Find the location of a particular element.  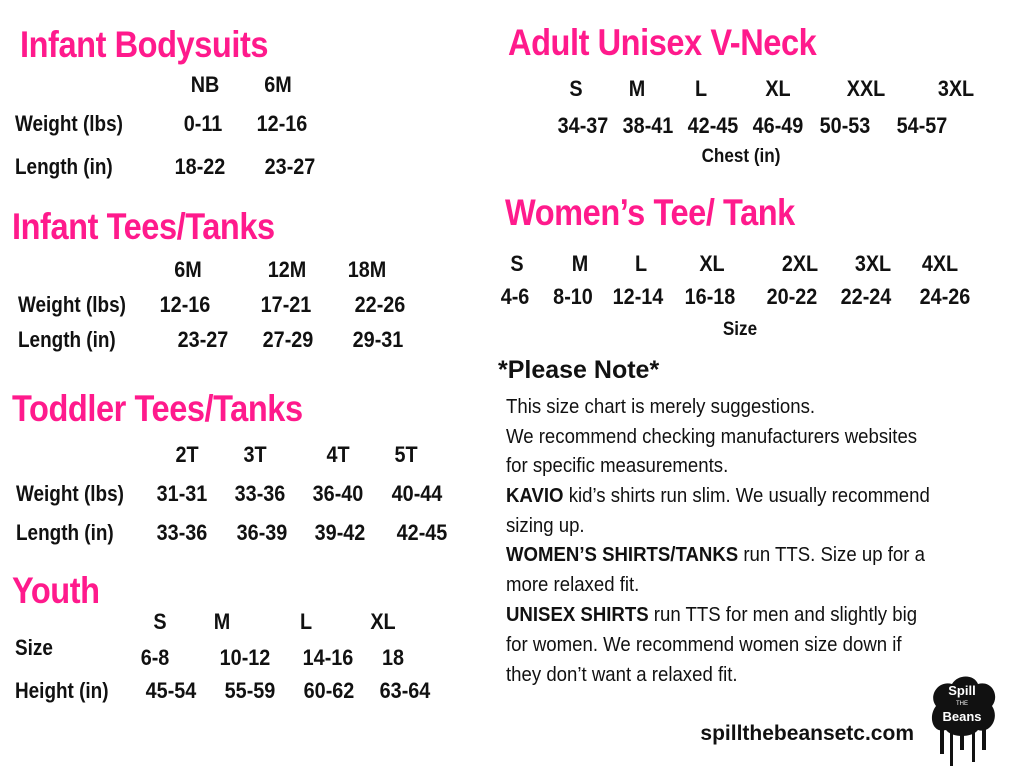

size-header: 18M is located at coordinates (367, 269).